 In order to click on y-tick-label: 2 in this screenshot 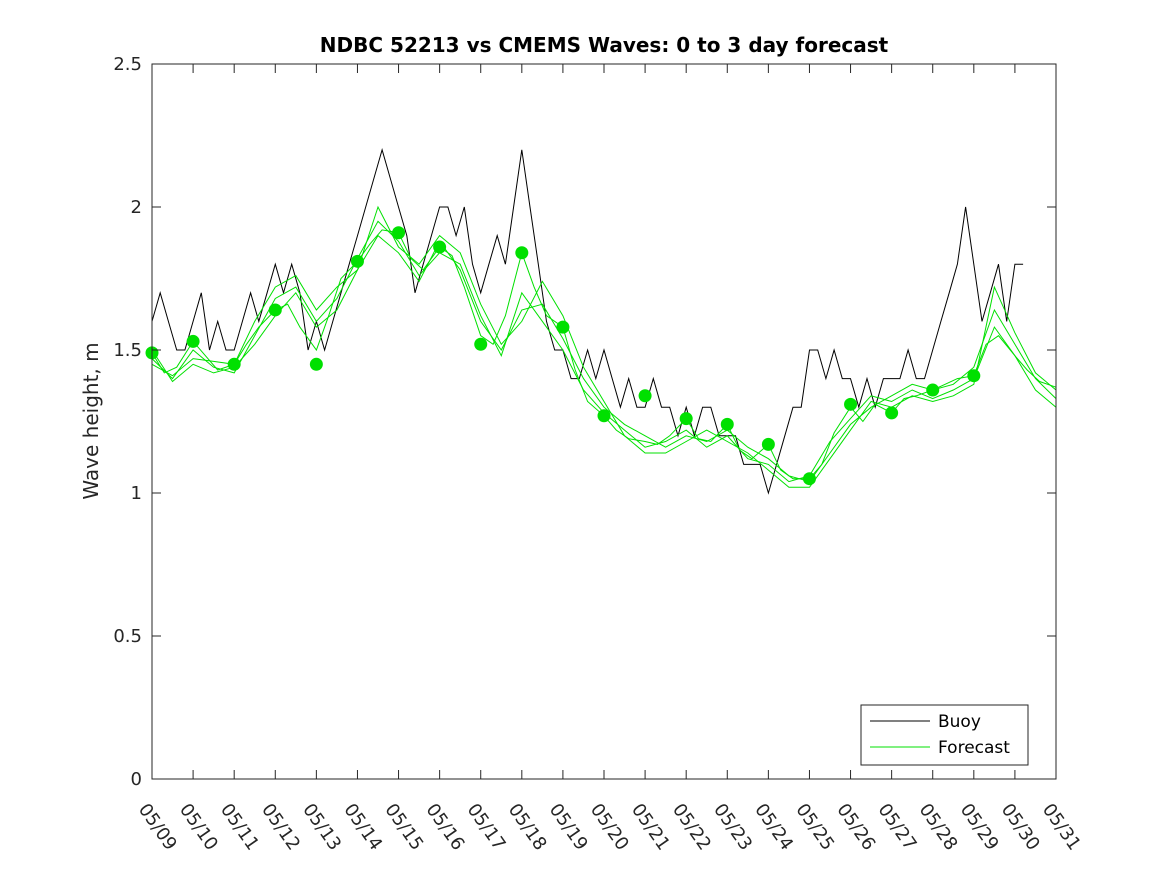, I will do `click(136, 207)`.